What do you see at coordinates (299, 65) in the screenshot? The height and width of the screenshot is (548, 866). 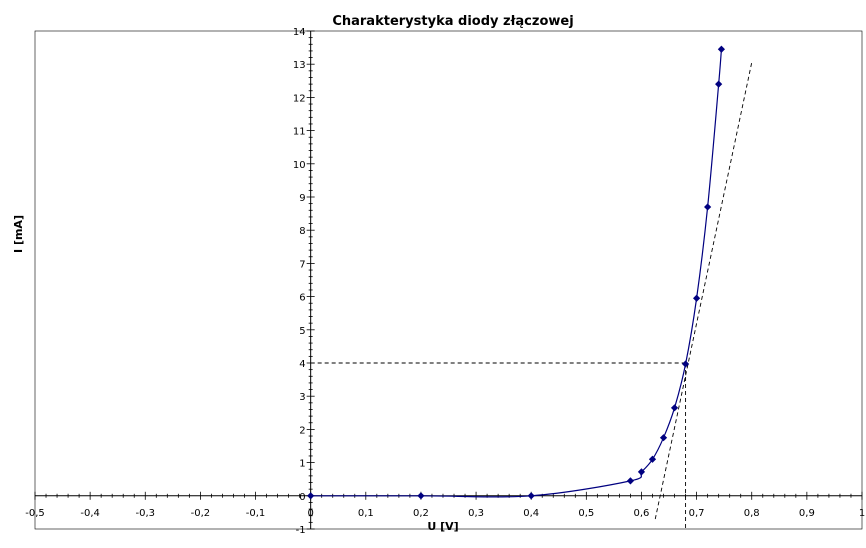 I see `y-tick-label: 13` at bounding box center [299, 65].